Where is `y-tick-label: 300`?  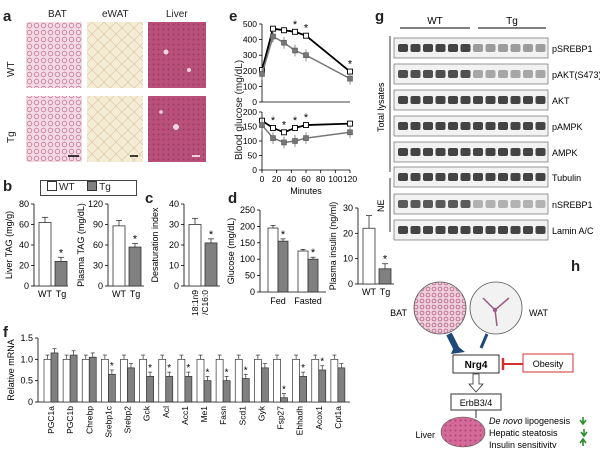
y-tick-label: 300 is located at coordinates (250, 55).